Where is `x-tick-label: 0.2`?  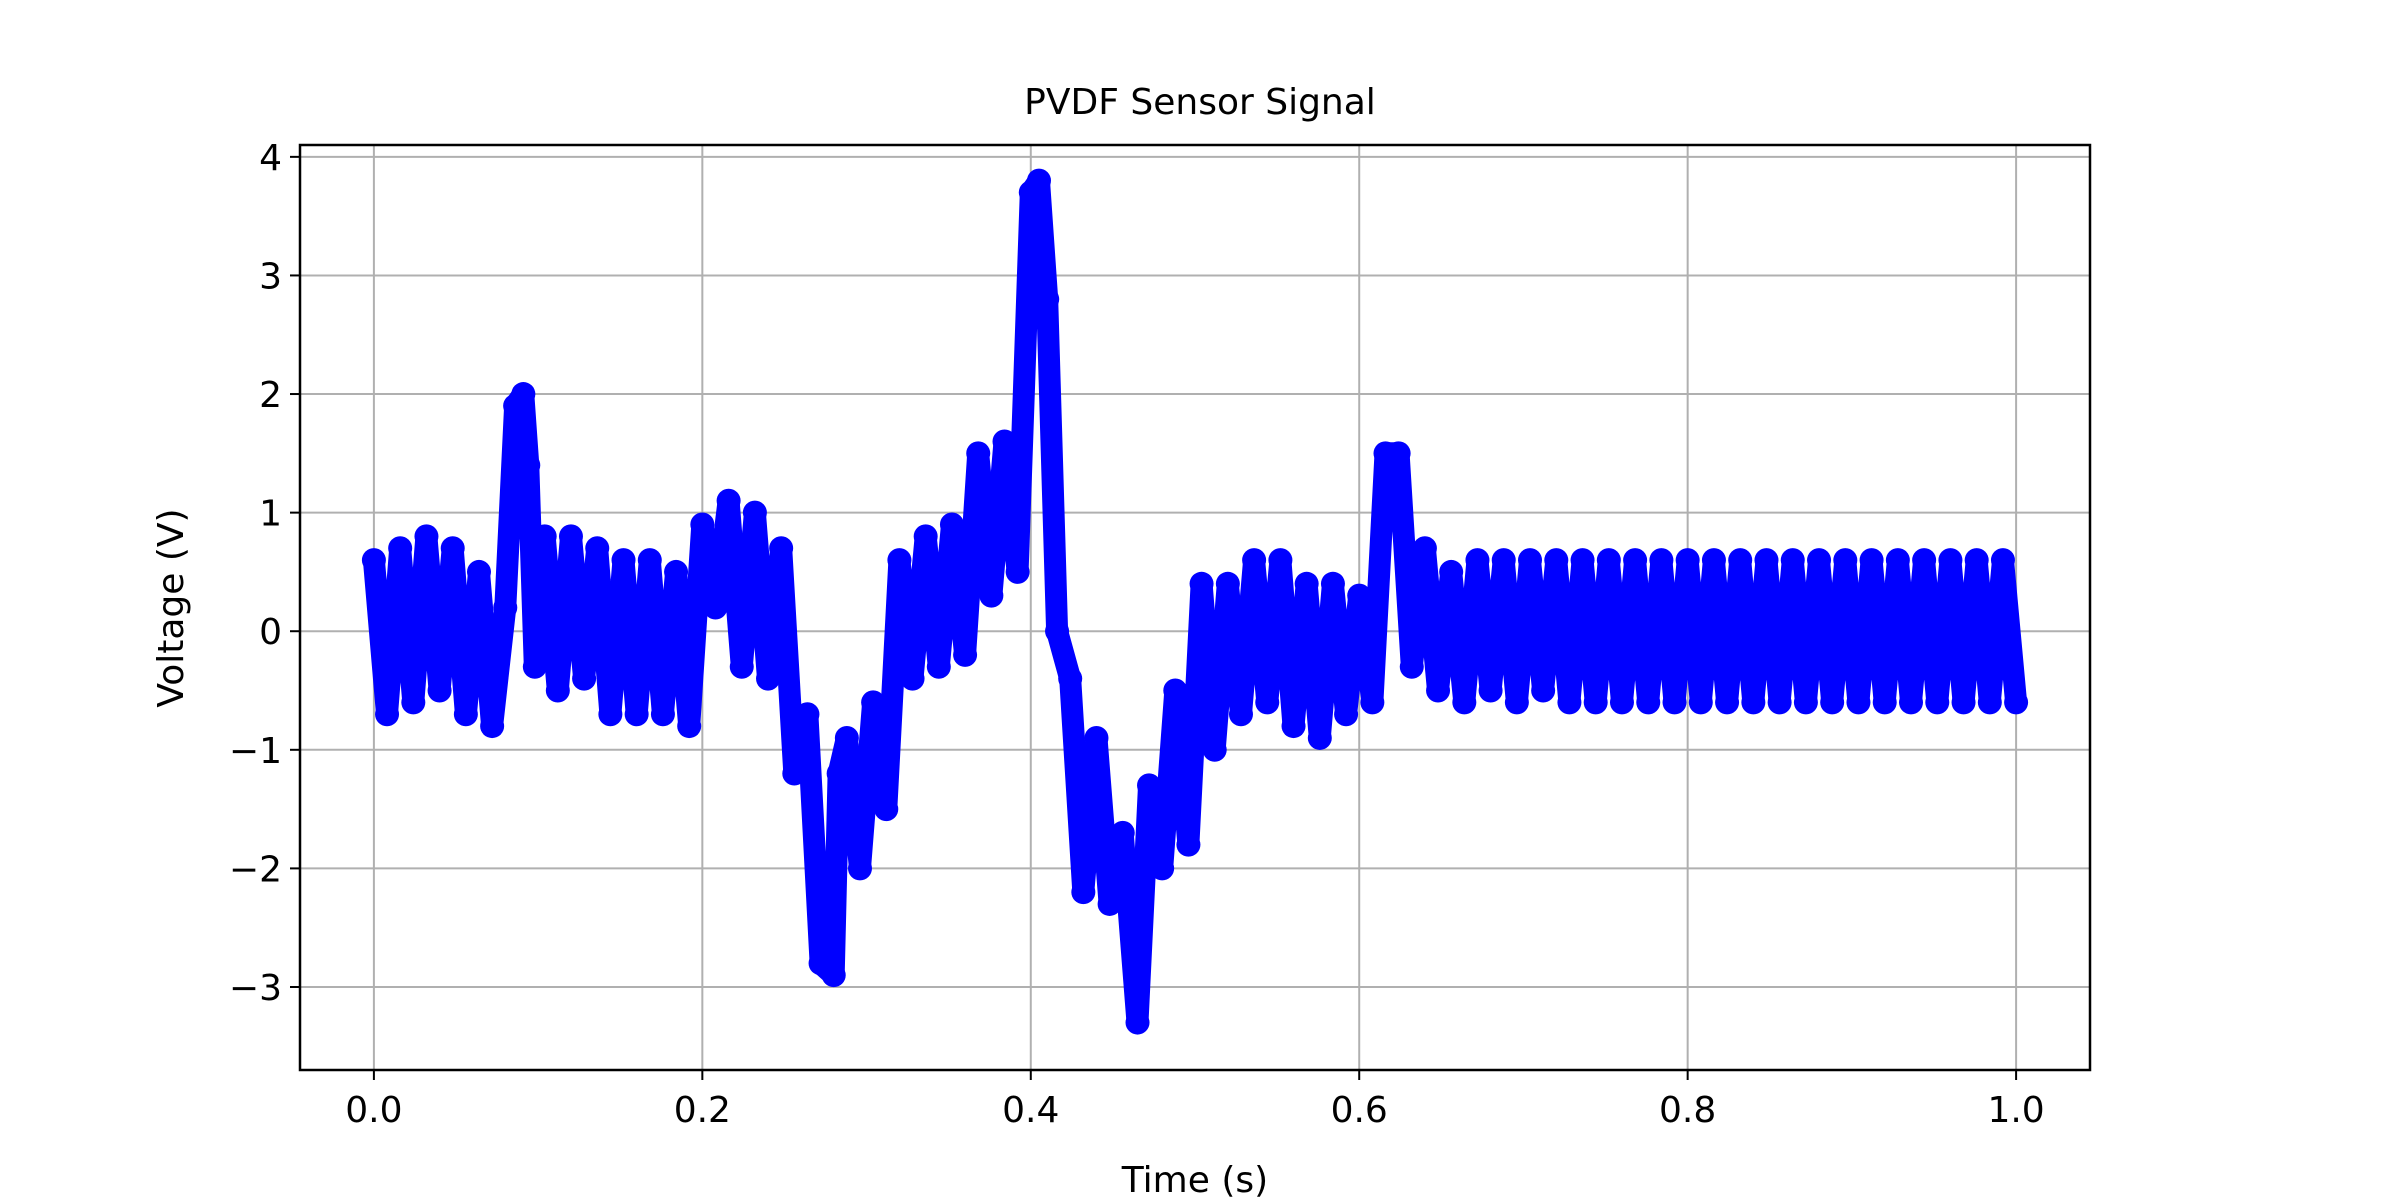 x-tick-label: 0.2 is located at coordinates (702, 1110).